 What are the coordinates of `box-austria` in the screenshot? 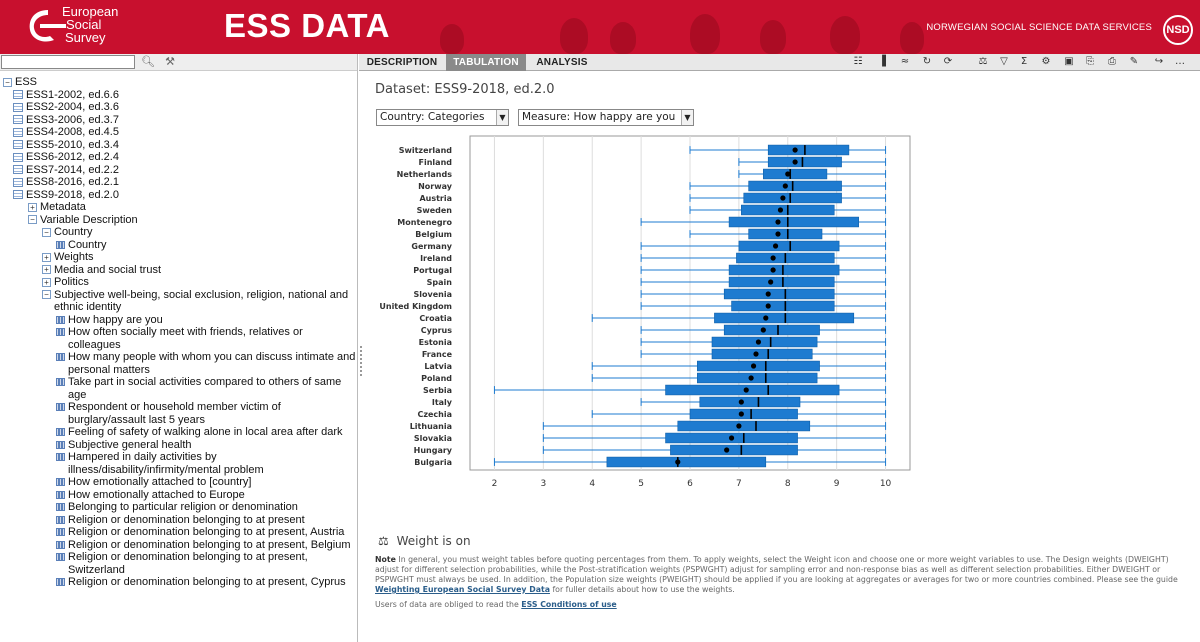 It's located at (788, 198).